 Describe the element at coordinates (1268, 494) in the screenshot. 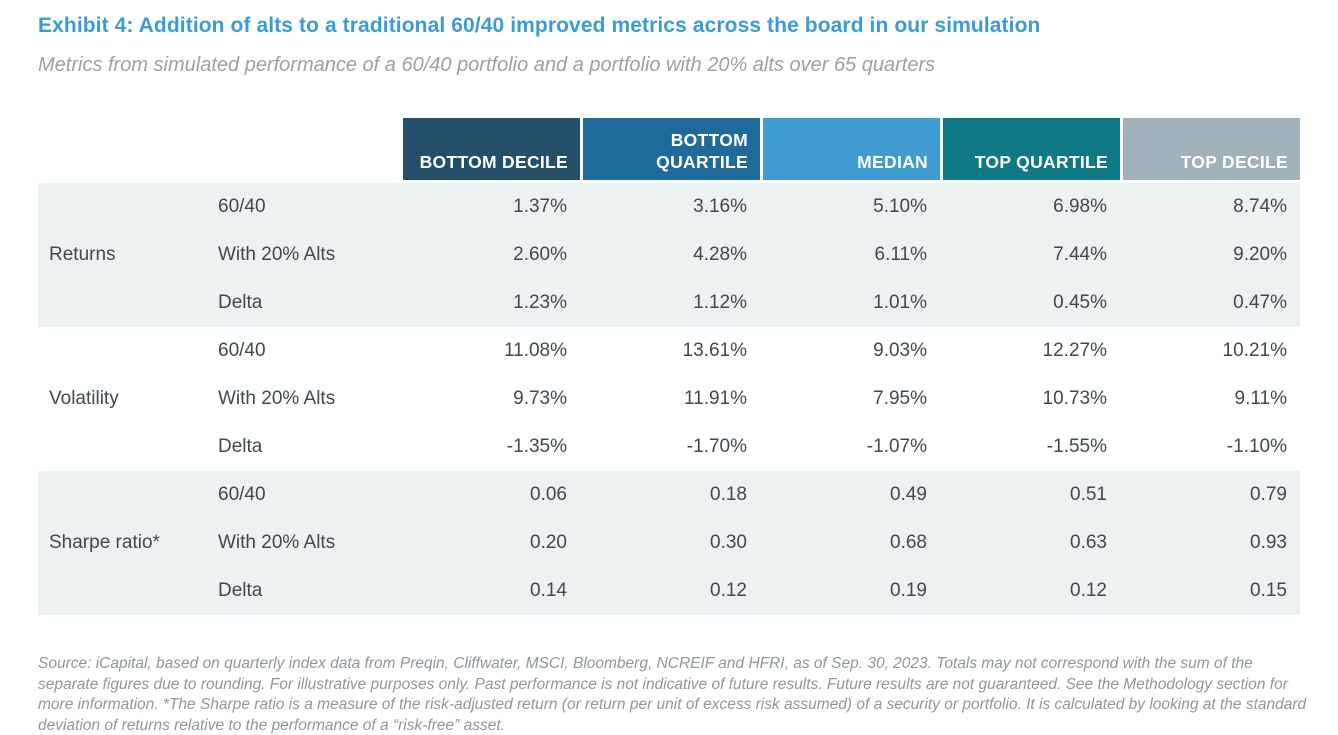

I see `value-cell: 0.79` at that location.